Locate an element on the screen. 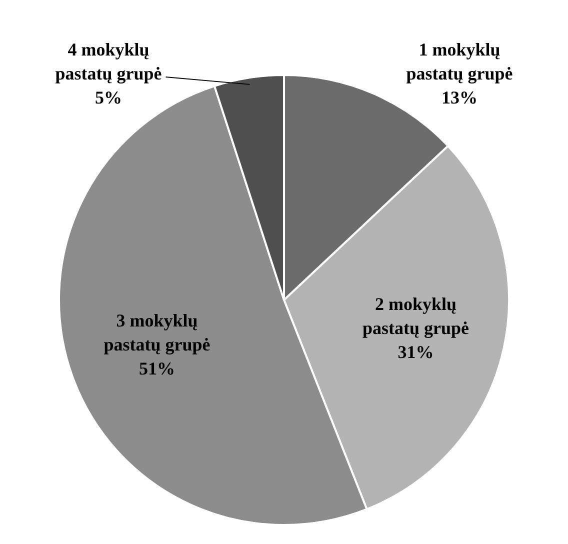 This screenshot has width=568, height=544. data-label: 5% is located at coordinates (108, 98).